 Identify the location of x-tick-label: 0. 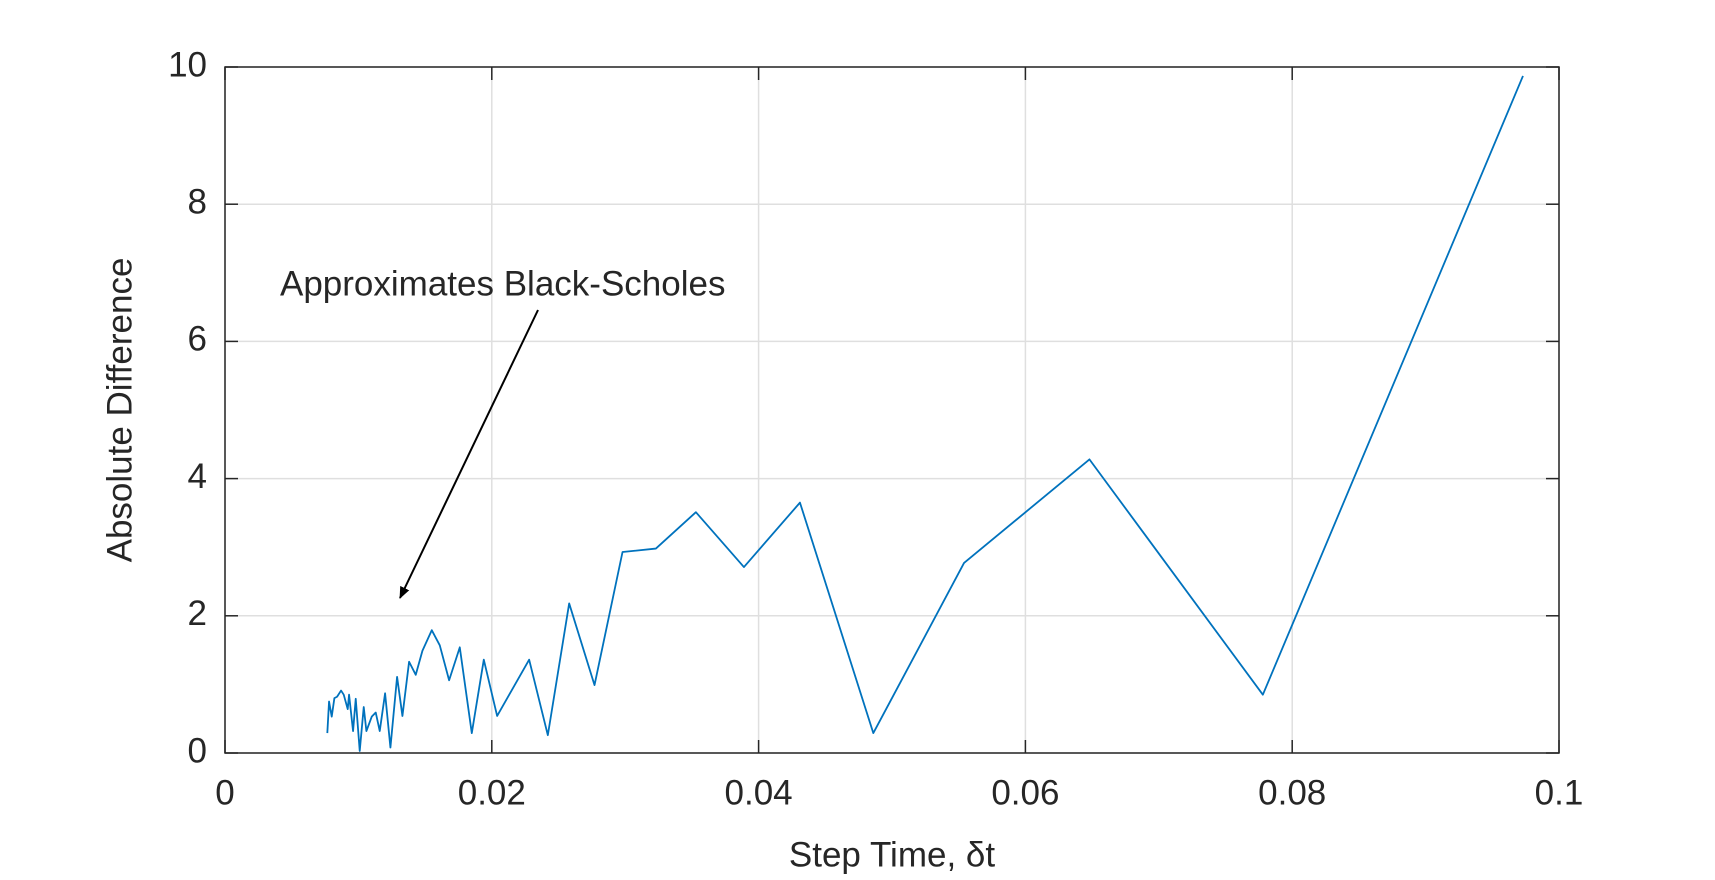
(224, 792).